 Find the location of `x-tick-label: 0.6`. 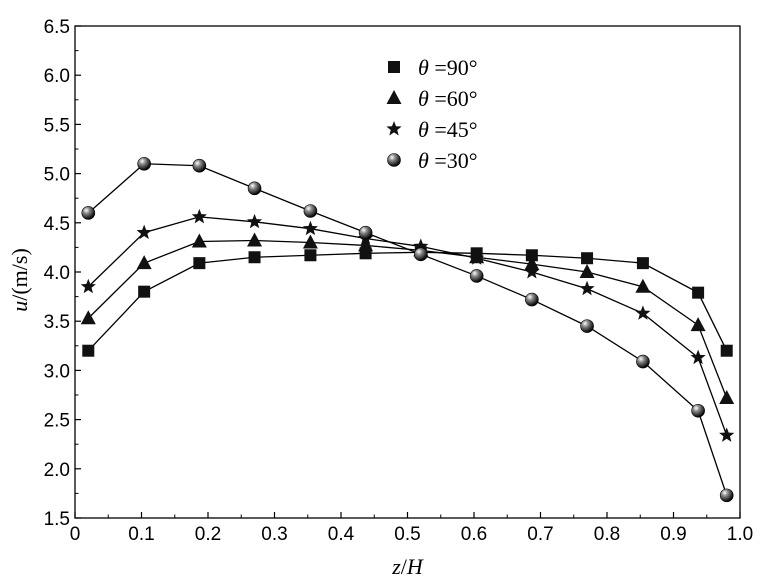

x-tick-label: 0.6 is located at coordinates (474, 534).